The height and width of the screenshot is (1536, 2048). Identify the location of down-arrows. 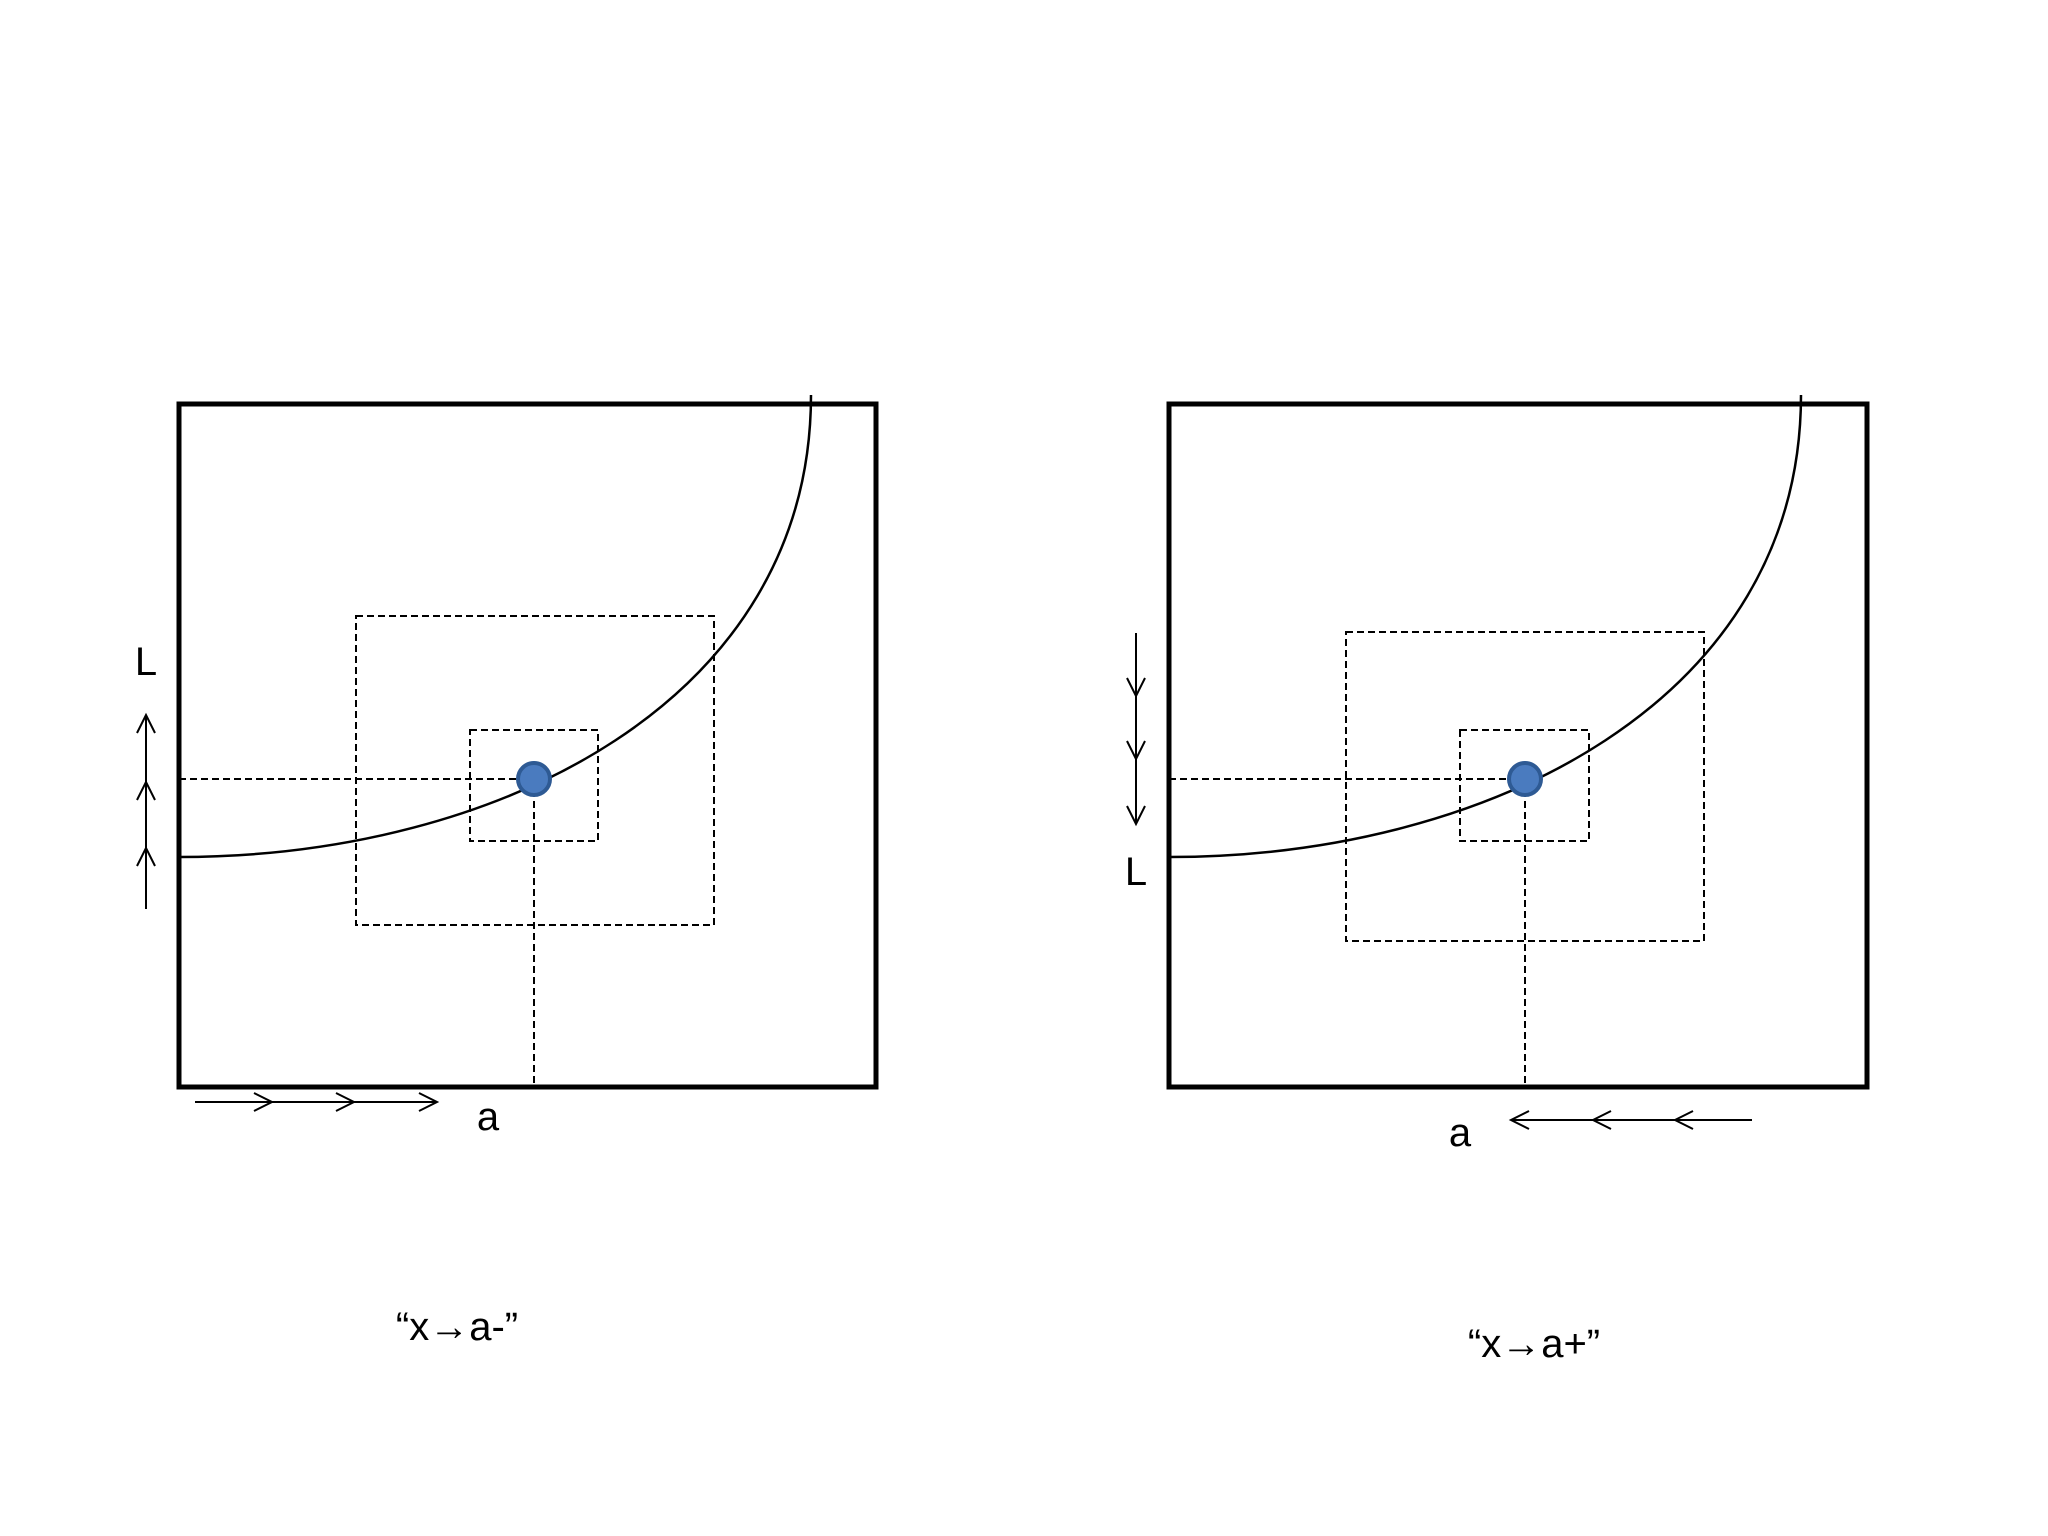
(1136, 730).